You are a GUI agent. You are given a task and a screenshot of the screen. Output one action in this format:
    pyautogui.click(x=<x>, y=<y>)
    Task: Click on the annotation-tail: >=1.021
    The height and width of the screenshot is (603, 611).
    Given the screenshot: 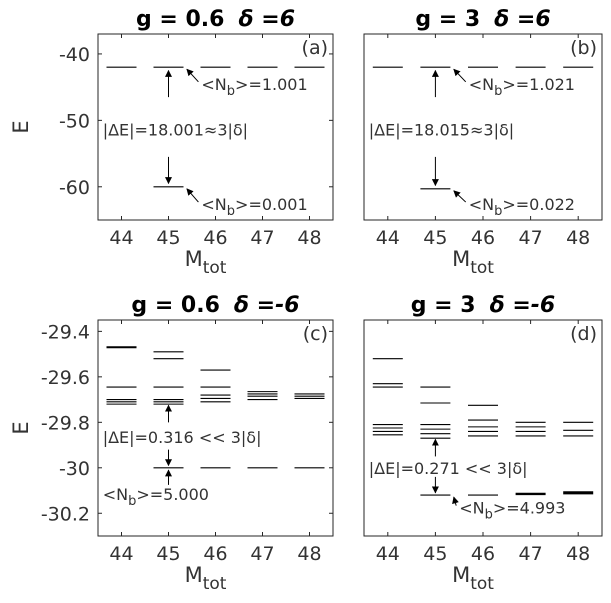 What is the action you would take?
    pyautogui.click(x=538, y=84)
    